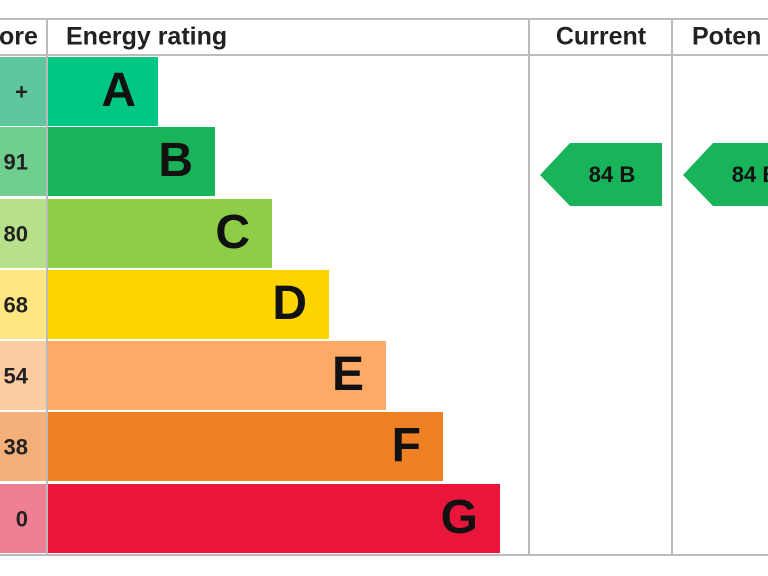 The height and width of the screenshot is (576, 768). Describe the element at coordinates (289, 303) in the screenshot. I see `rating-letter: D` at that location.